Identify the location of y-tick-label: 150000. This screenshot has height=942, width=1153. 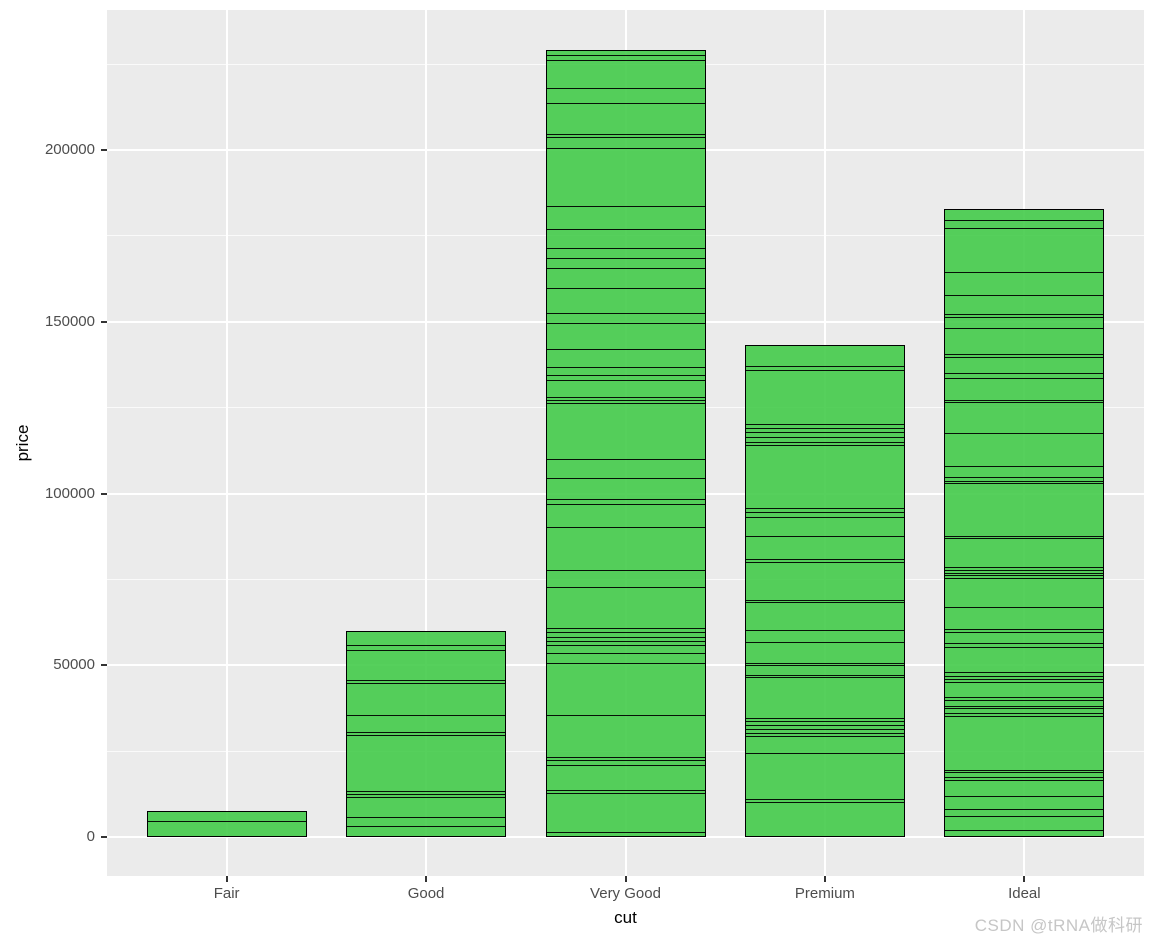
(69, 321).